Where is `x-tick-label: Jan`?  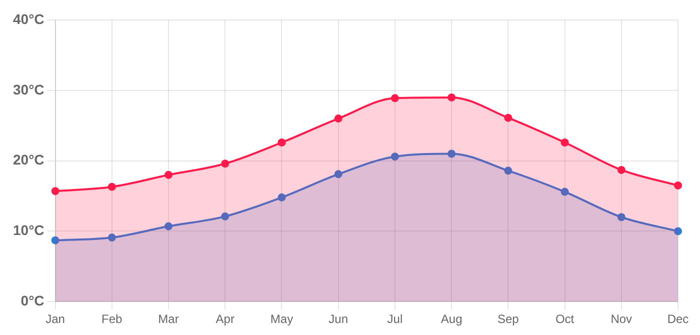
x-tick-label: Jan is located at coordinates (55, 319).